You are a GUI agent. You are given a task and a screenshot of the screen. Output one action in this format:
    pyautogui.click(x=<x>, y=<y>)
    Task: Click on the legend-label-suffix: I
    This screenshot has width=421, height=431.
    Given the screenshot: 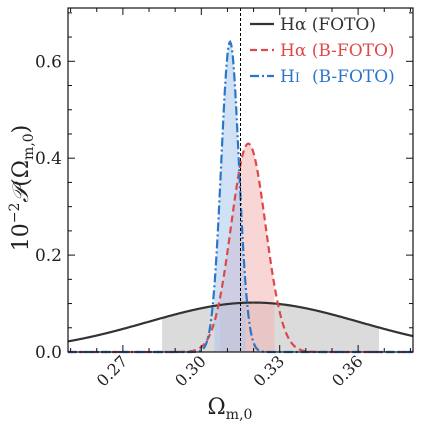 What is the action you would take?
    pyautogui.click(x=297, y=78)
    